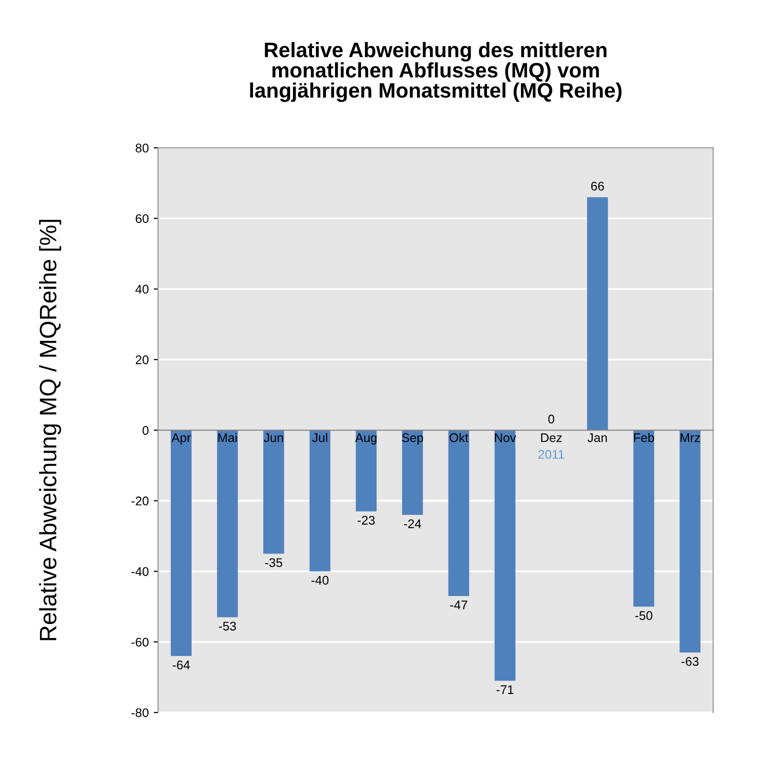  I want to click on y-tick-label: 40, so click(142, 289).